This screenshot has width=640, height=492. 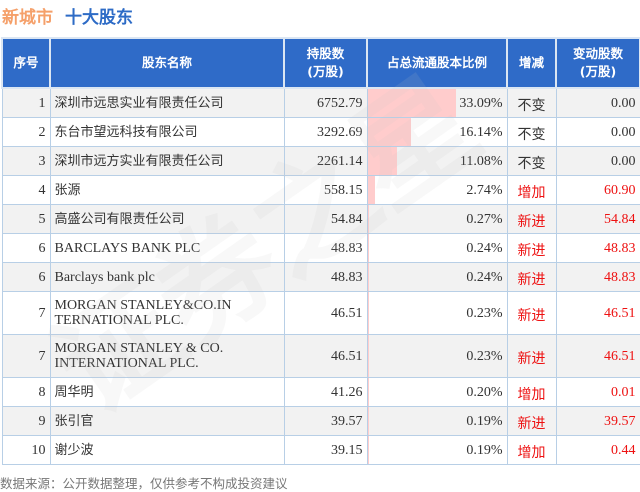 What do you see at coordinates (167, 248) in the screenshot?
I see `name-cell: BARCLAYS BANK PLC` at bounding box center [167, 248].